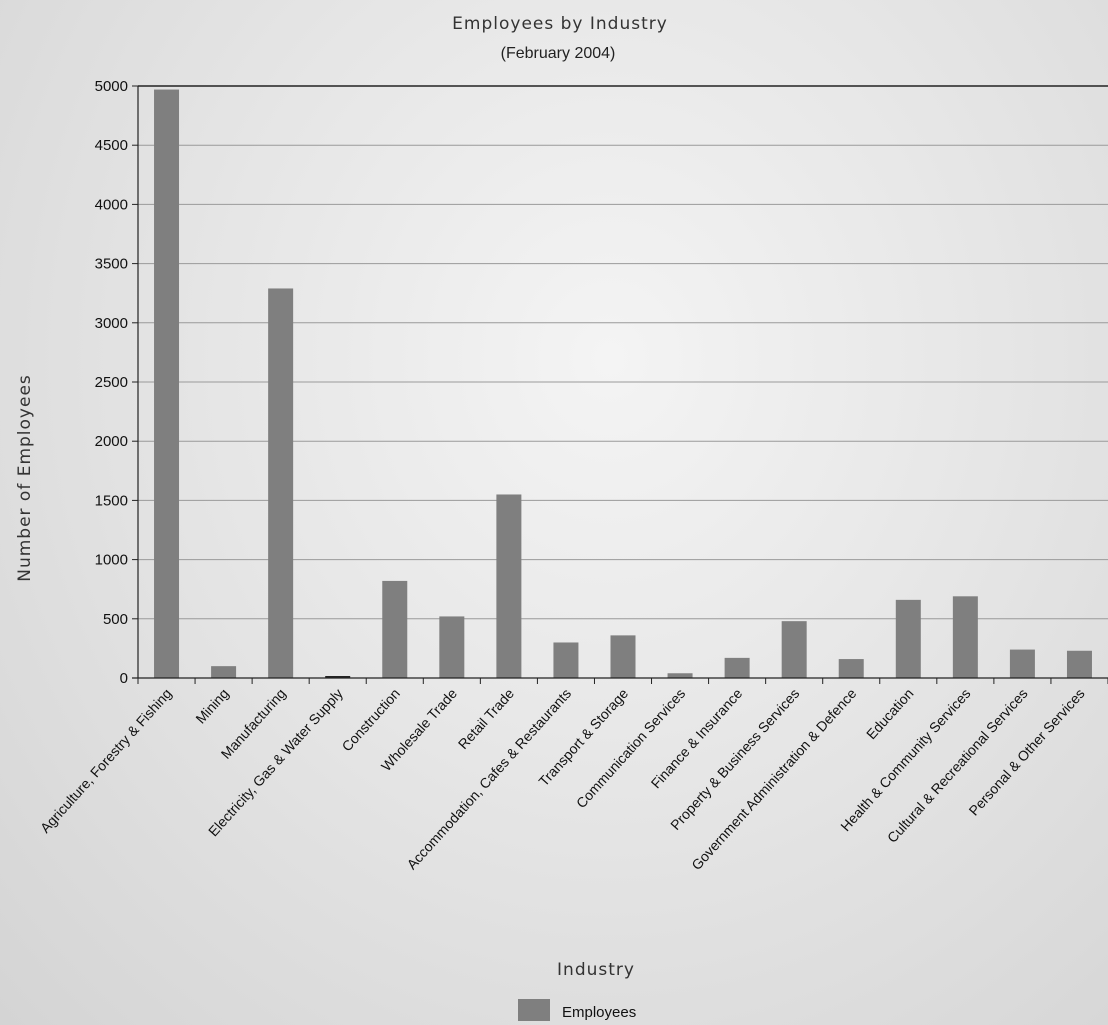 This screenshot has width=1108, height=1025. What do you see at coordinates (111, 441) in the screenshot?
I see `y-tick-label: 2000` at bounding box center [111, 441].